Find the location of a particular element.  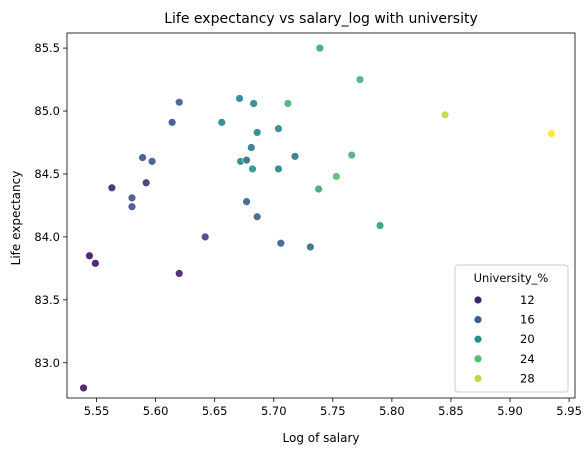

x-tick-label: 5.90 is located at coordinates (510, 411).